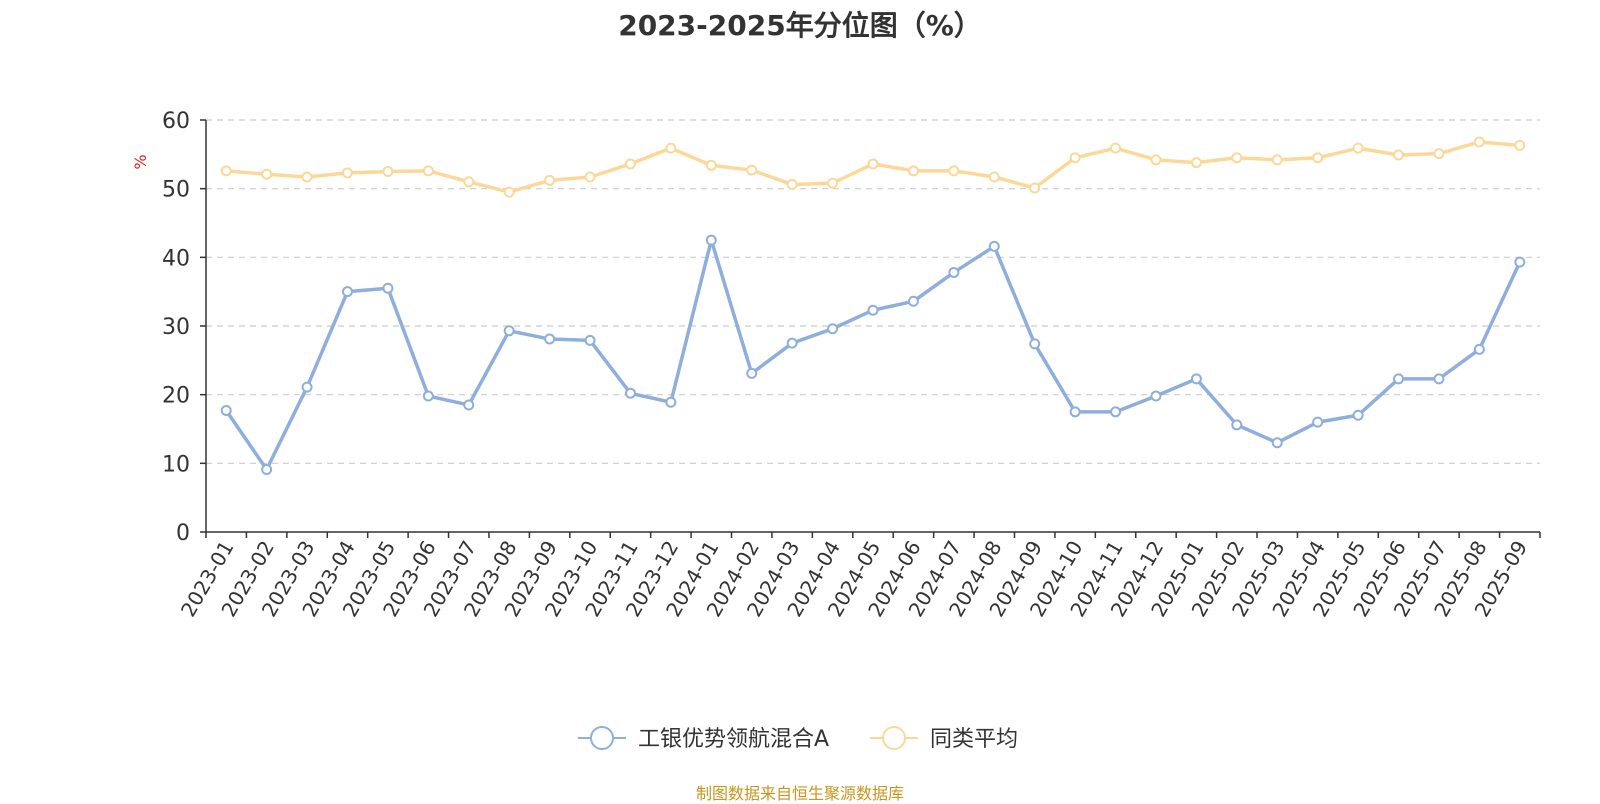 This screenshot has width=1600, height=804. I want to click on y-tick-label: 30, so click(176, 327).